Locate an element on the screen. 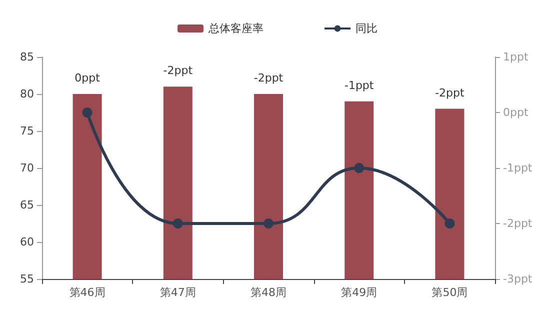  x-tick-label: 第50周 is located at coordinates (450, 292).